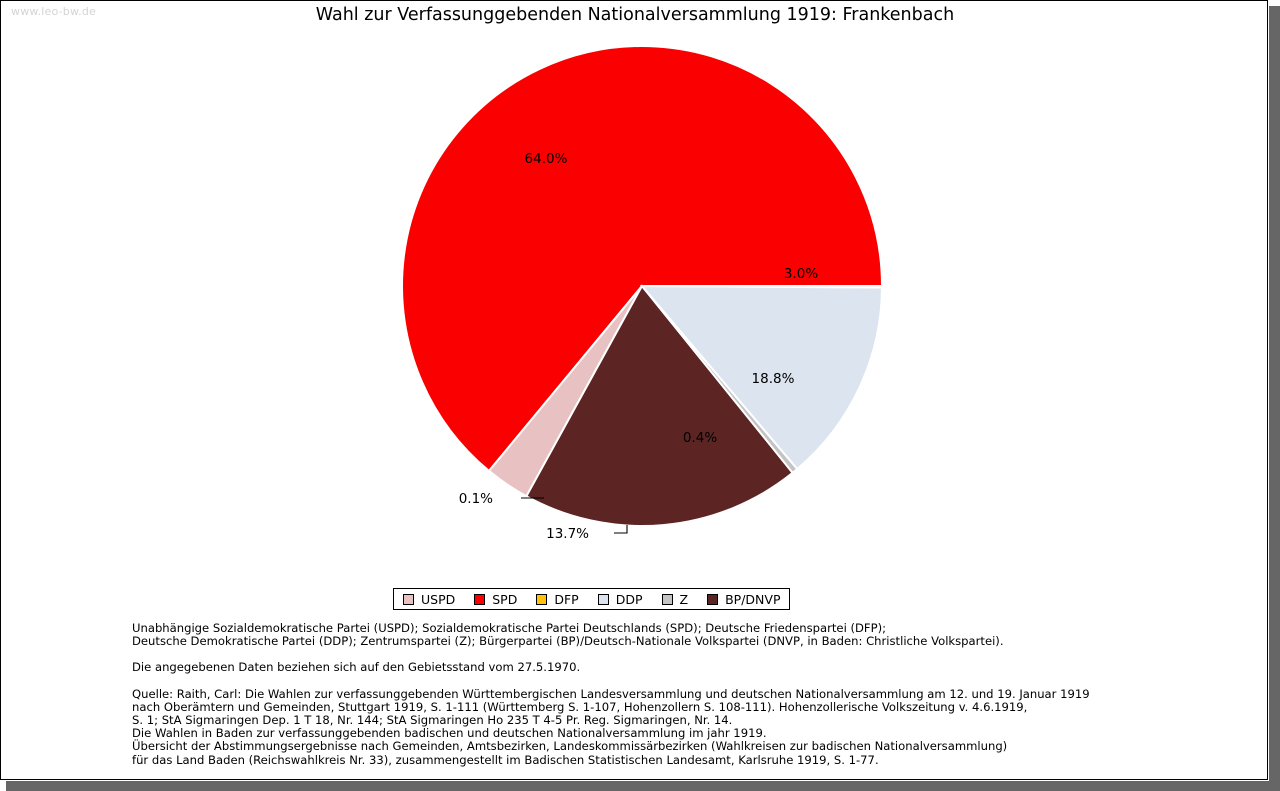  Describe the element at coordinates (753, 599) in the screenshot. I see `legend-item-label: BP/DNVP` at that location.